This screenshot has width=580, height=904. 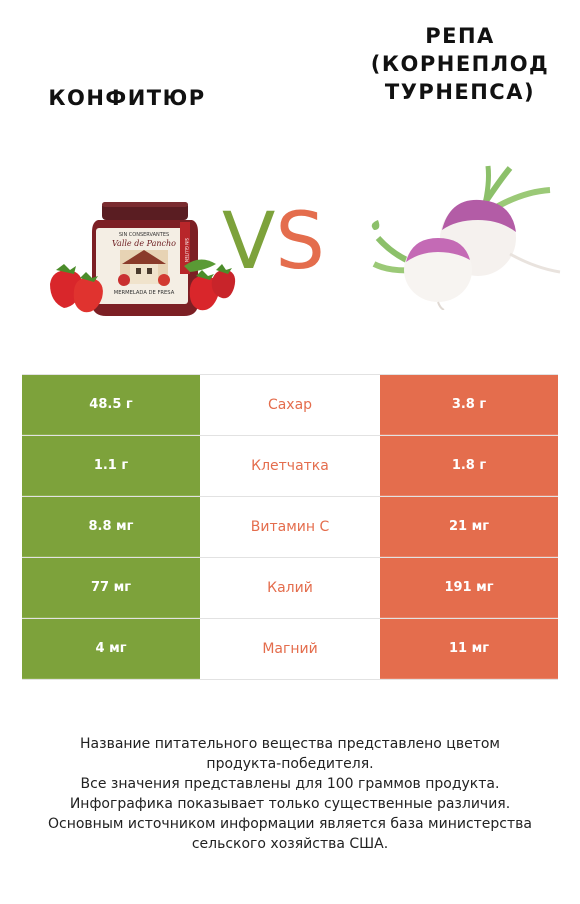 What do you see at coordinates (111, 466) in the screenshot?
I see `left-value: 1.1 г` at bounding box center [111, 466].